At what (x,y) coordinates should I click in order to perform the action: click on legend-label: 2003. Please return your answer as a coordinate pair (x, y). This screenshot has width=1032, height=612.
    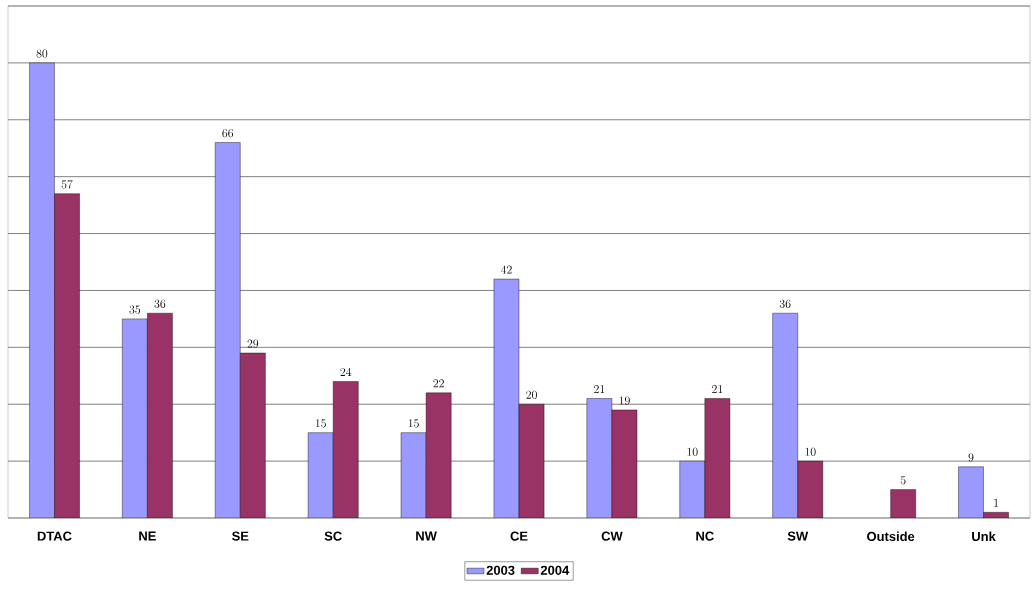
    Looking at the image, I should click on (500, 570).